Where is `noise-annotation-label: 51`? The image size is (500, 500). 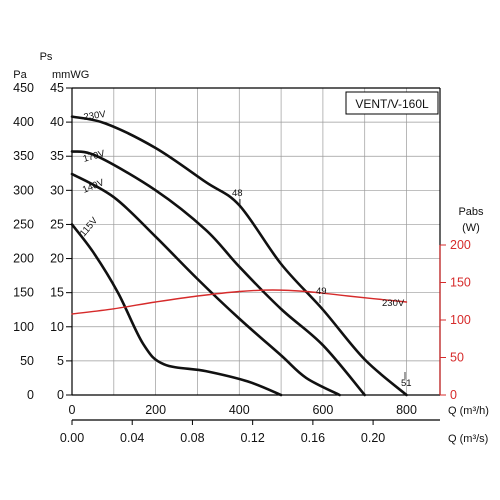 noise-annotation-label: 51 is located at coordinates (406, 383).